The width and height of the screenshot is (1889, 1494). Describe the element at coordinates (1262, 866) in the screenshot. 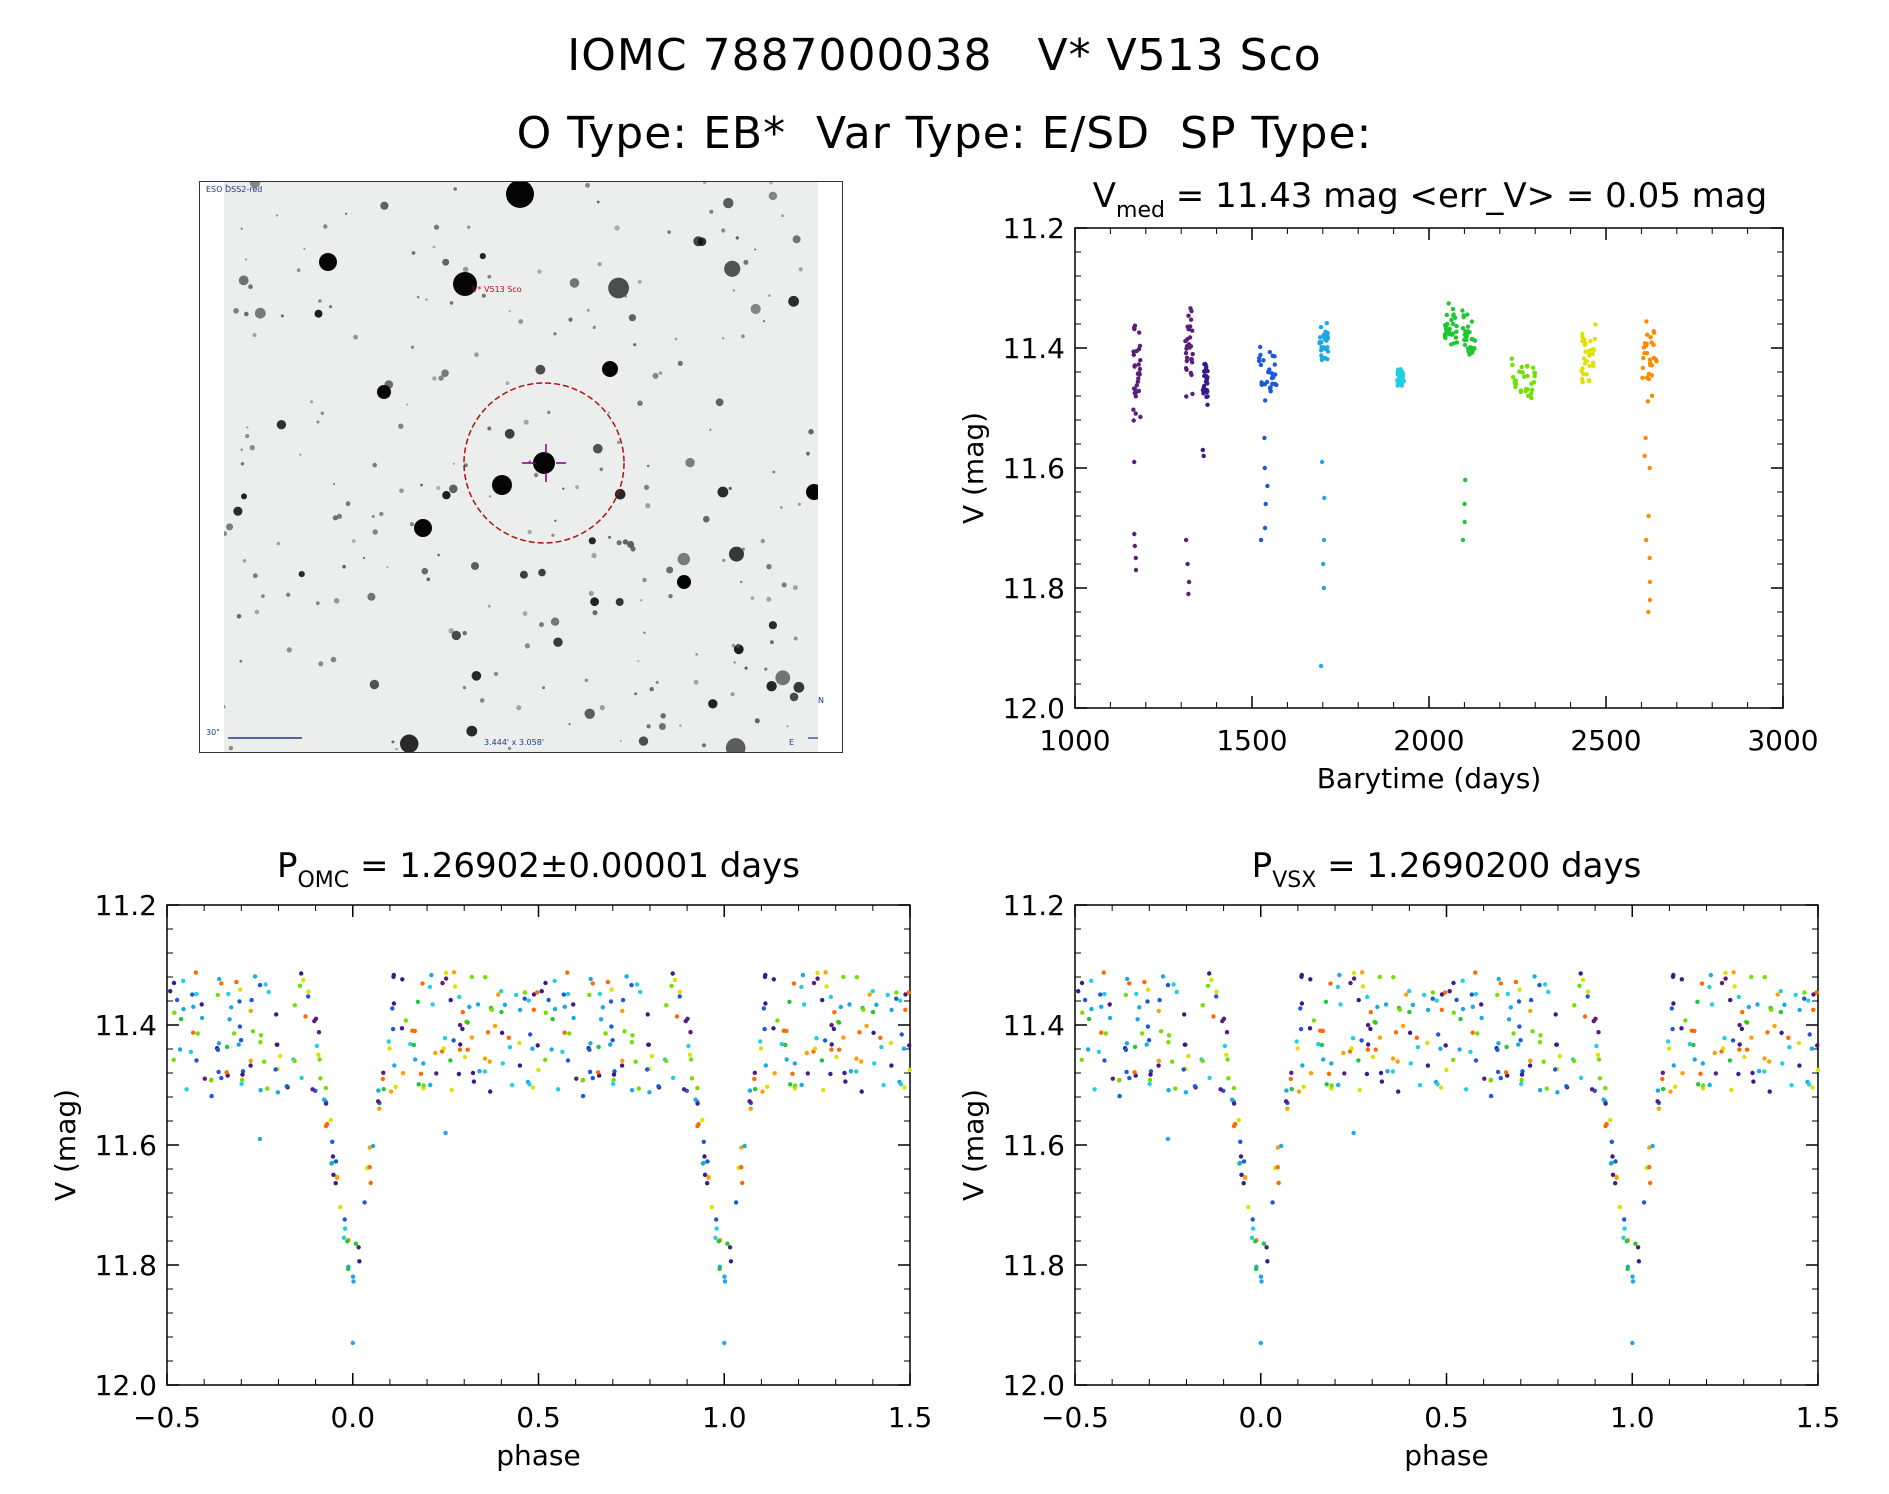

I see `chart-title-main: P` at that location.